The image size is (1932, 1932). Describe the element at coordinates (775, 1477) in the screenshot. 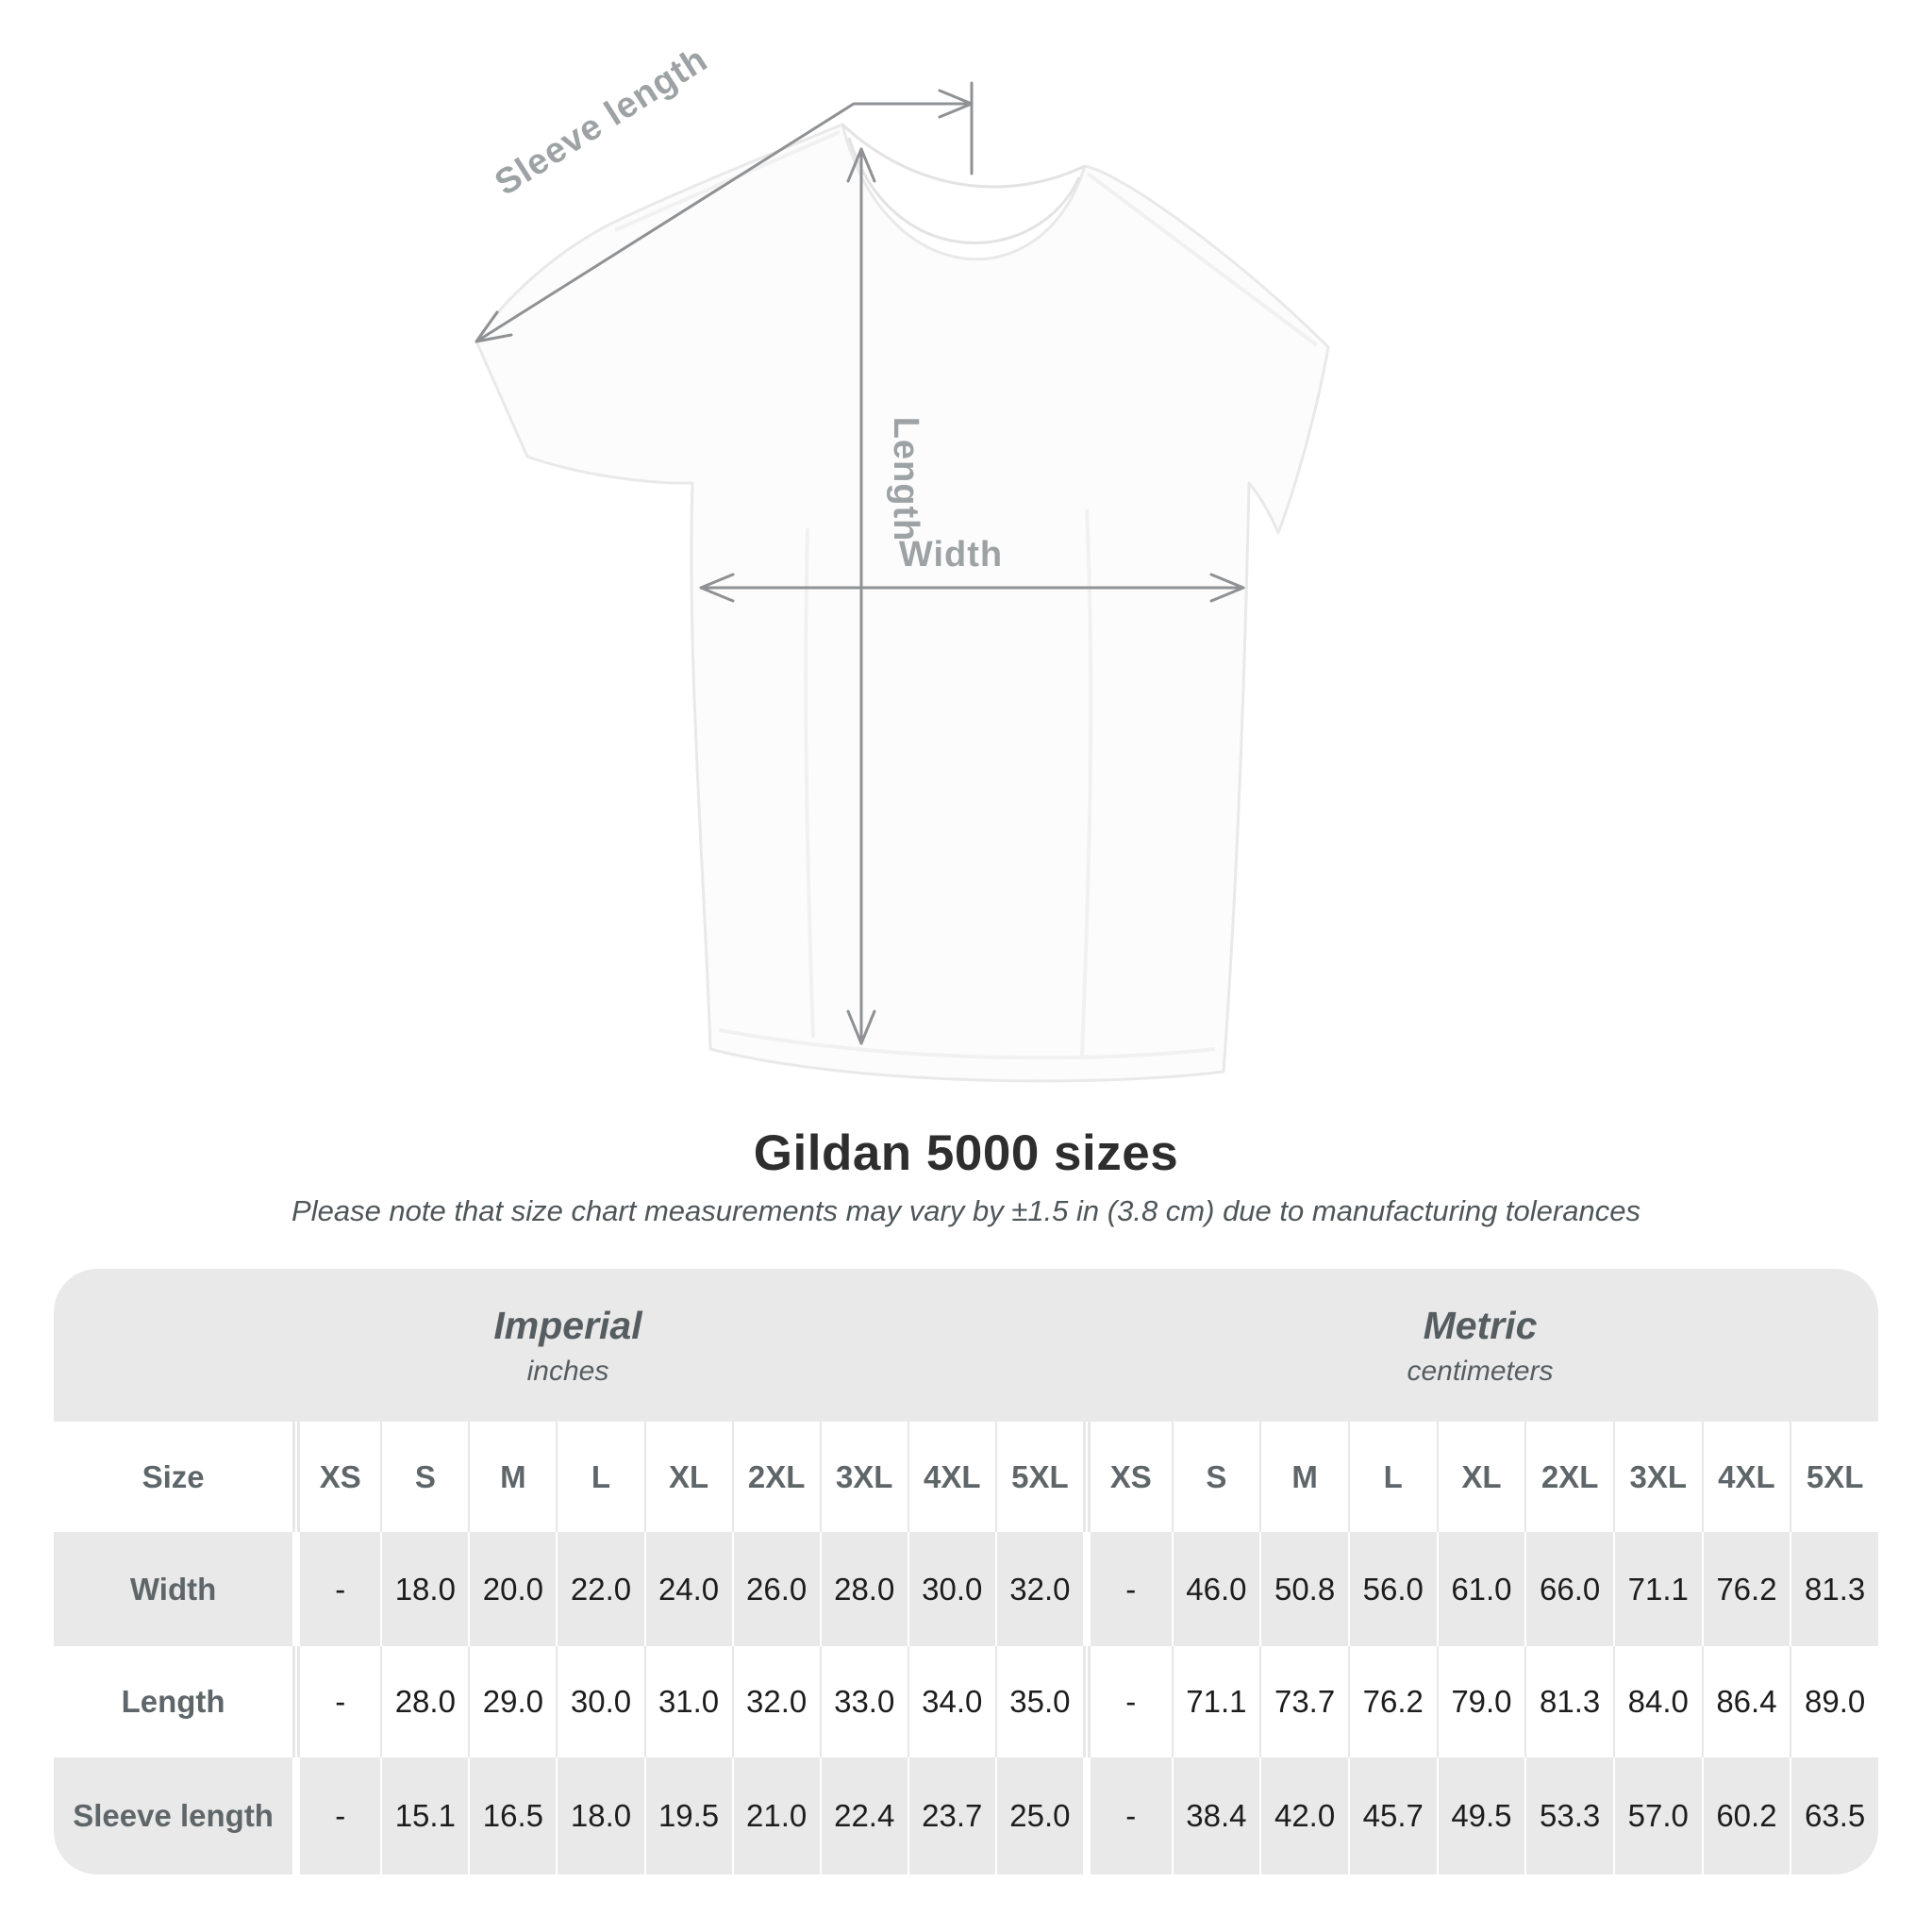

I see `imperial-size-header: 2XL` at that location.